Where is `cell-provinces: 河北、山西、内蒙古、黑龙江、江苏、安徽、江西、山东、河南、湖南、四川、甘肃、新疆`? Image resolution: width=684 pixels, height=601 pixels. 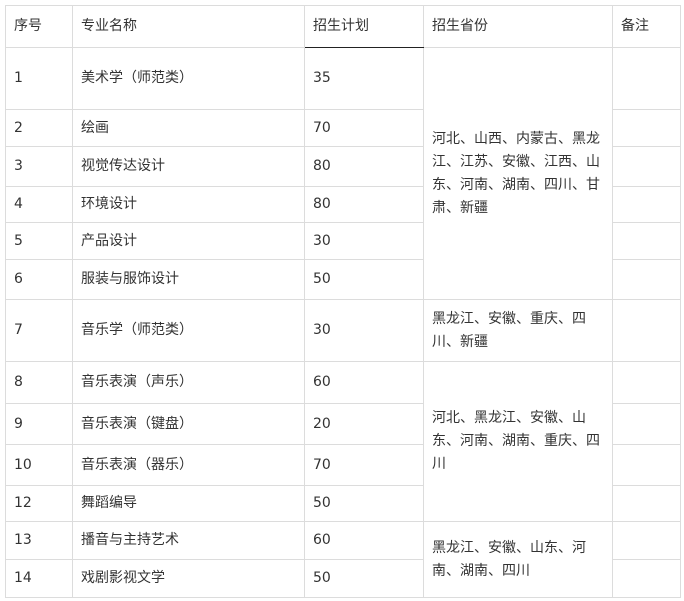 cell-provinces: 河北、山西、内蒙古、黑龙江、江苏、安徽、江西、山东、河南、湖南、四川、甘肃、新疆 is located at coordinates (518, 173).